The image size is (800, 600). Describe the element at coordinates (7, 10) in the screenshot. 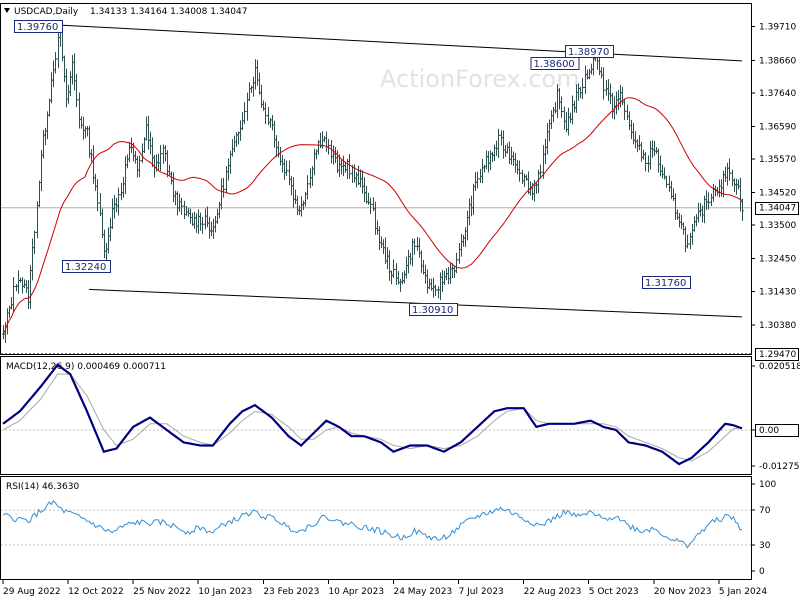

I see `collapse-triangle-icon` at that location.